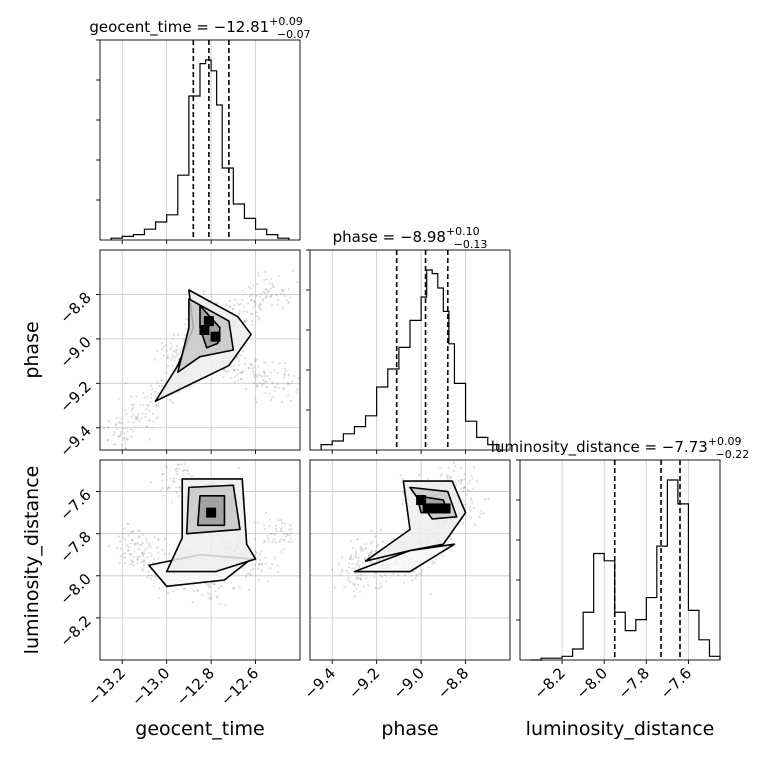 This screenshot has height=765, width=760. Describe the element at coordinates (676, 683) in the screenshot. I see `x-tick-label: −7.6` at that location.